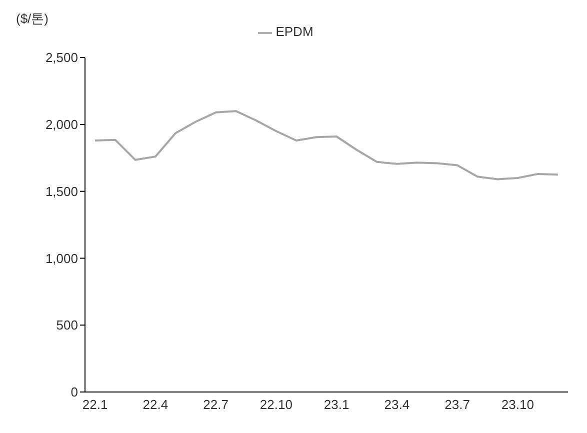 The width and height of the screenshot is (587, 433). I want to click on legend-label: EPDM, so click(295, 31).